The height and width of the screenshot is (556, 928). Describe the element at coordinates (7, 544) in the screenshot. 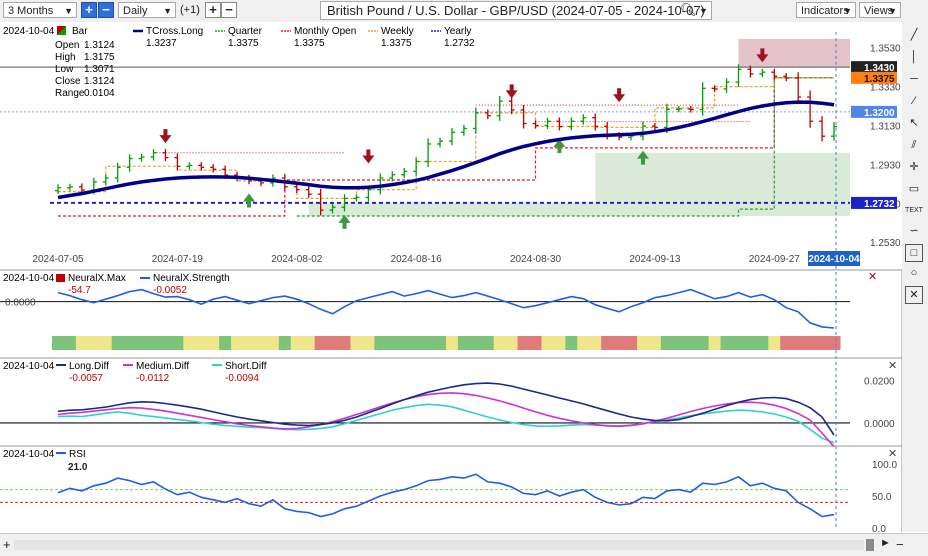

I see `zoom-in-icon: +` at that location.